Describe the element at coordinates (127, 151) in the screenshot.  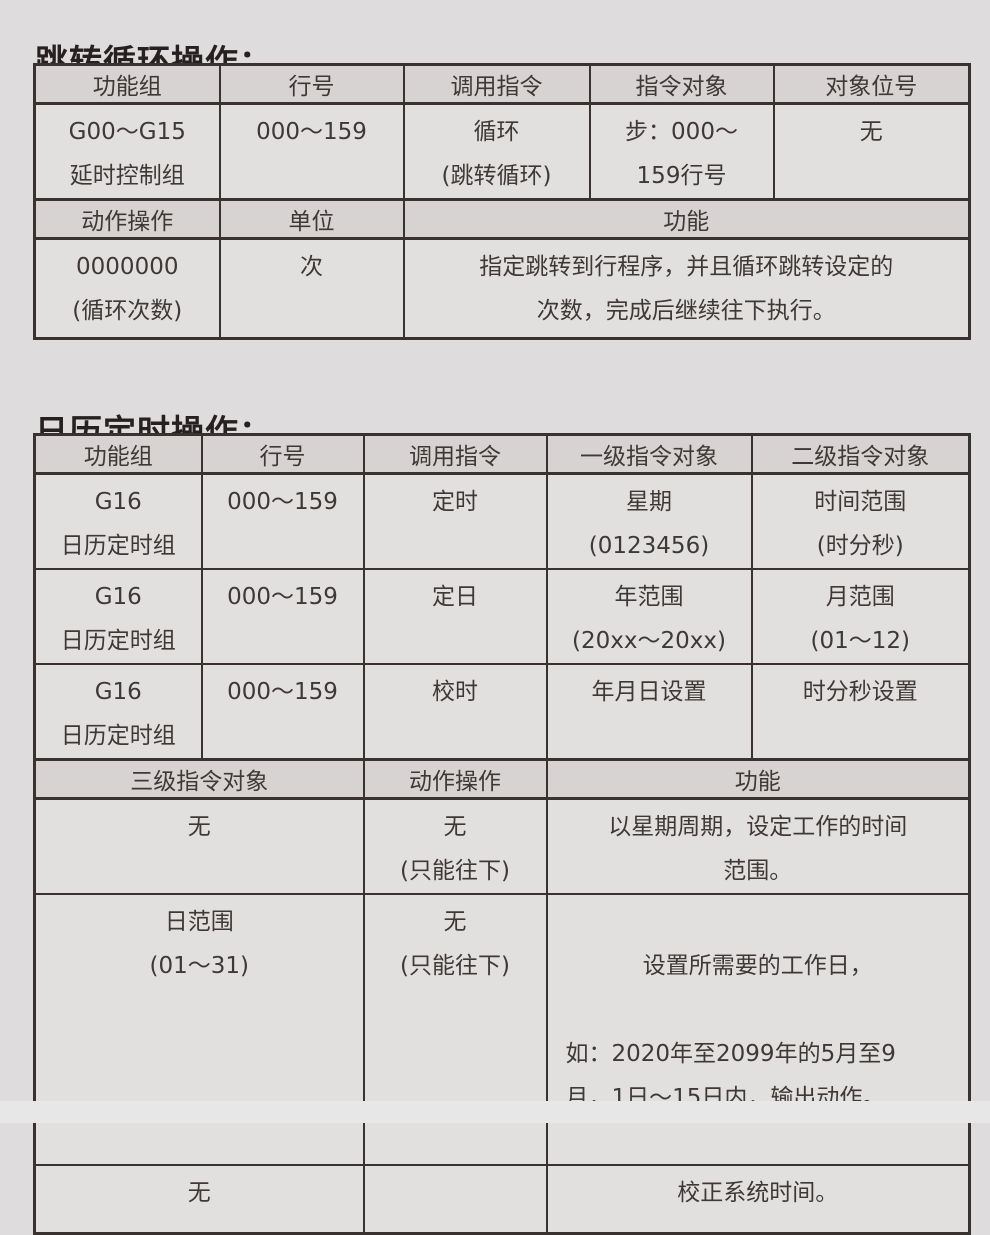
I see `cell-function-group: G00～G15 延时控制组` at that location.